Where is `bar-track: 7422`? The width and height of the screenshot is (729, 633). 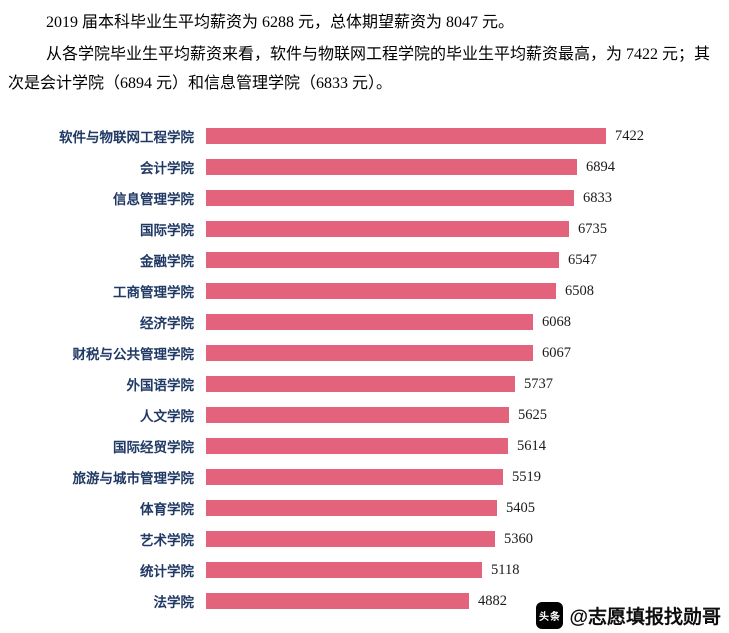
bar-track: 7422 is located at coordinates (467, 136).